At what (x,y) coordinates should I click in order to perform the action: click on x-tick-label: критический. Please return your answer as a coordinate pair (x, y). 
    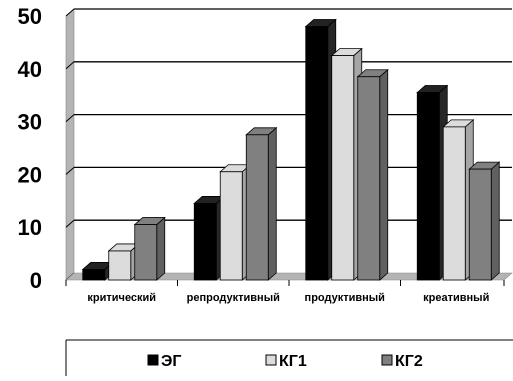
    Looking at the image, I should click on (121, 298).